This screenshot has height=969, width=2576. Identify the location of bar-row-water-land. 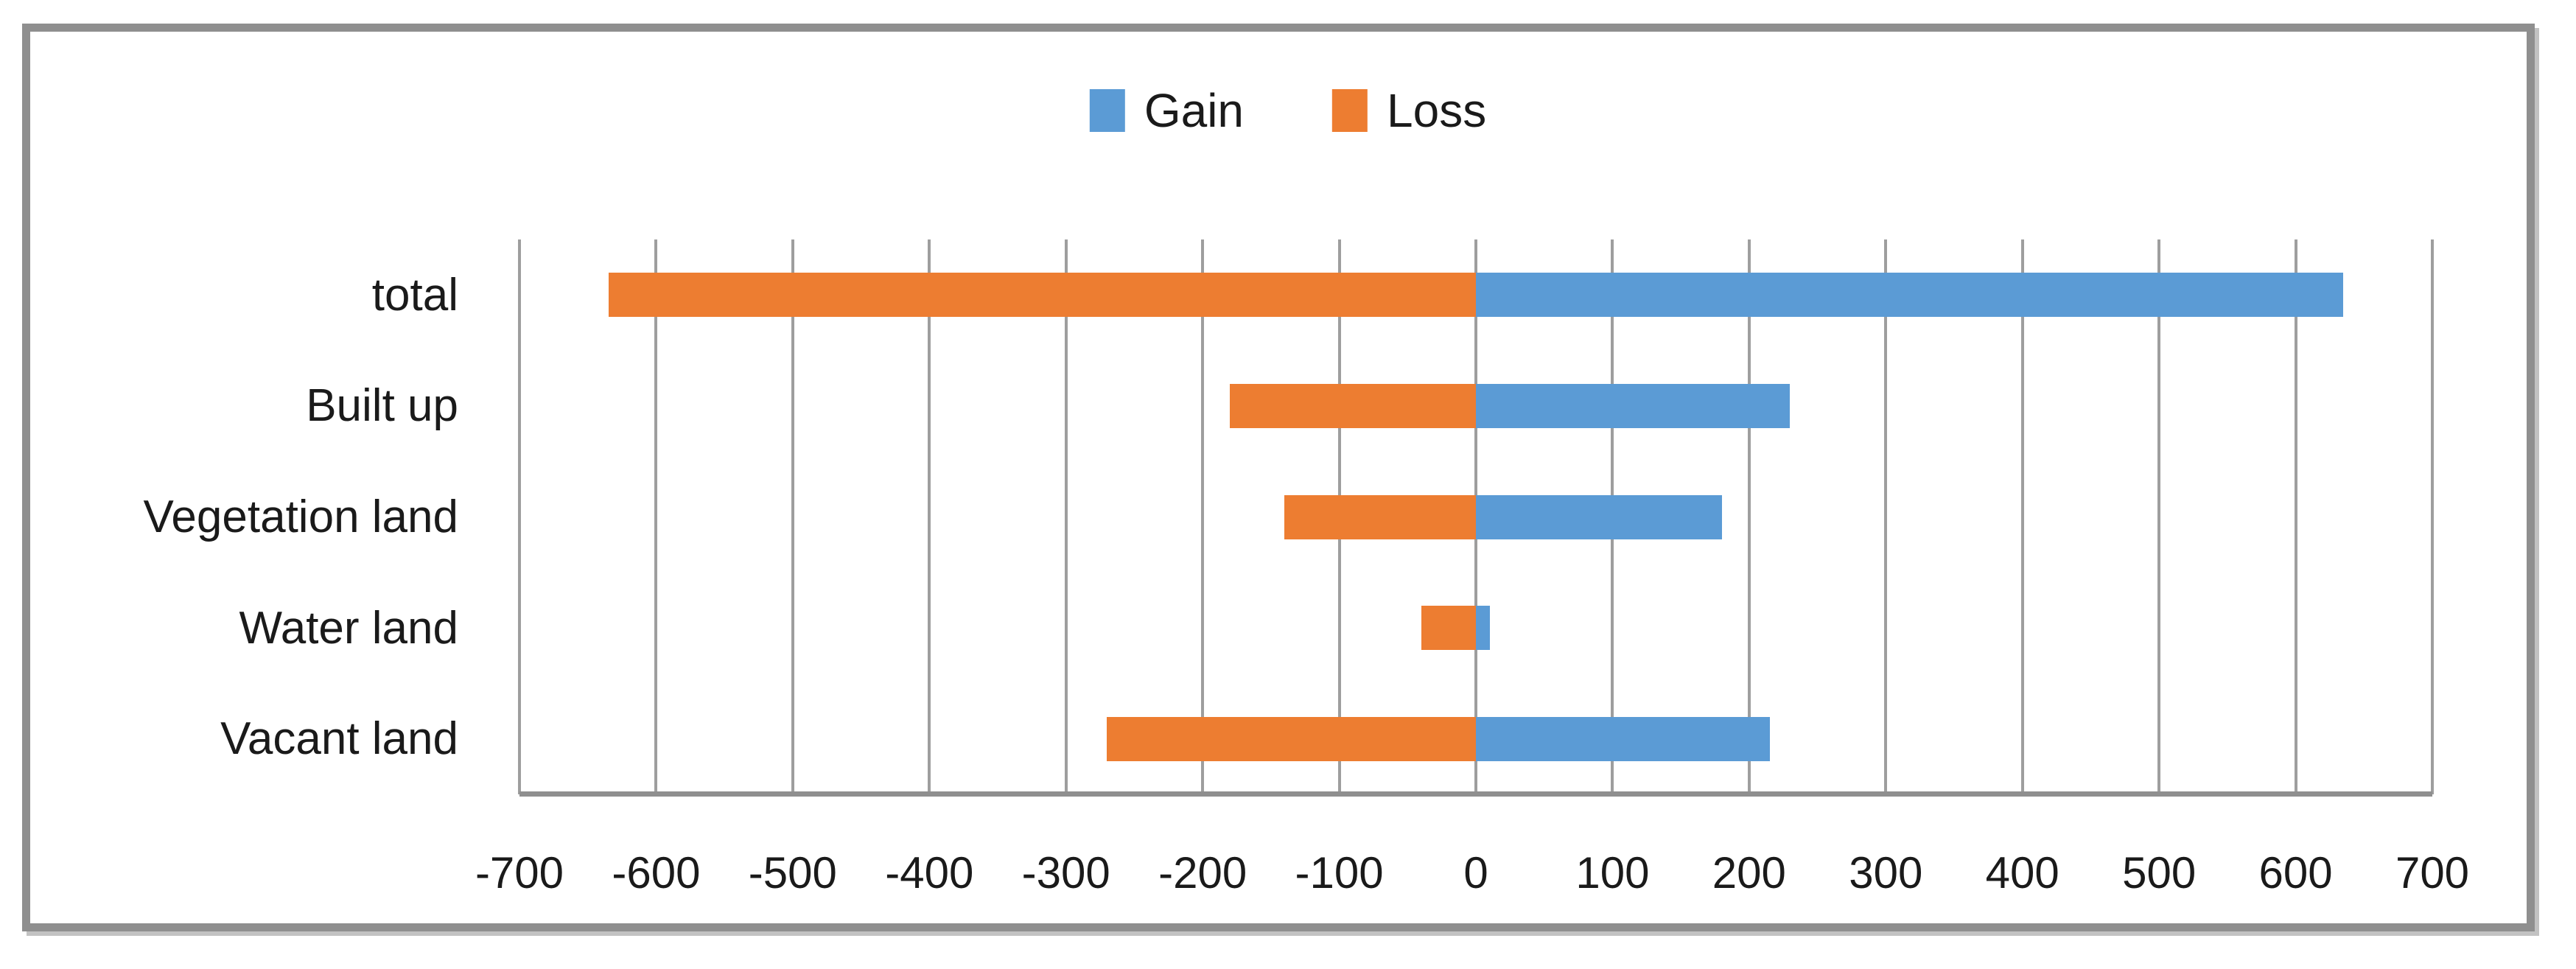
(1475, 628).